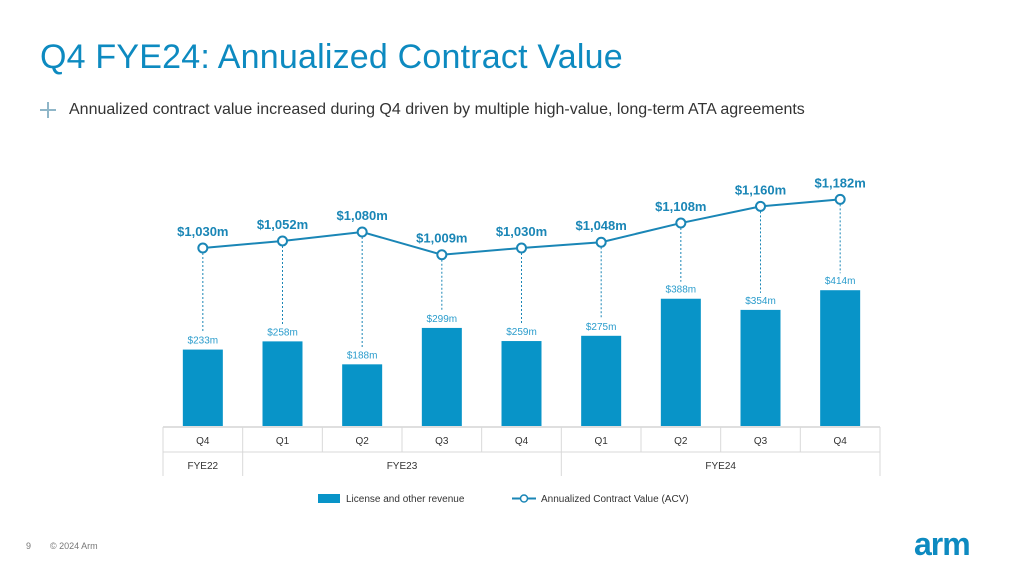 This screenshot has height=578, width=1028. Describe the element at coordinates (720, 466) in the screenshot. I see `group-label: FYE24` at that location.